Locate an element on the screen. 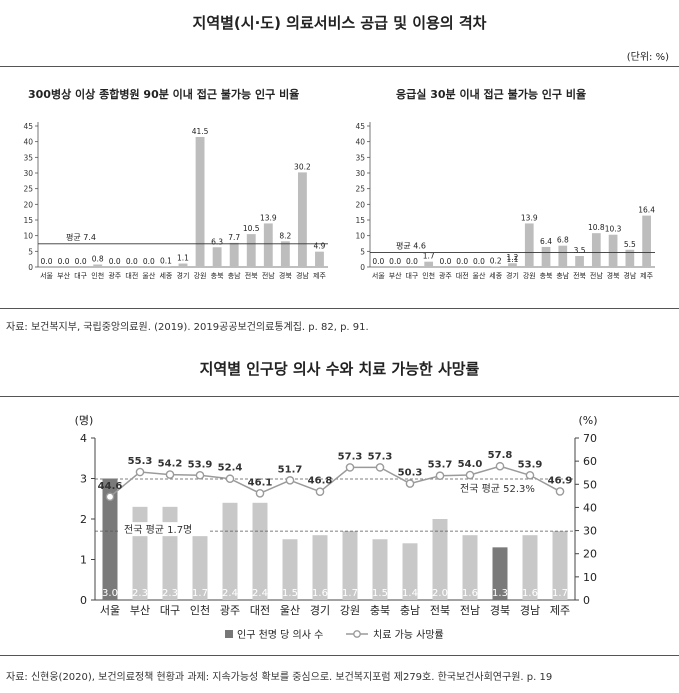  left-y-tick-label: 4 is located at coordinates (83, 438).